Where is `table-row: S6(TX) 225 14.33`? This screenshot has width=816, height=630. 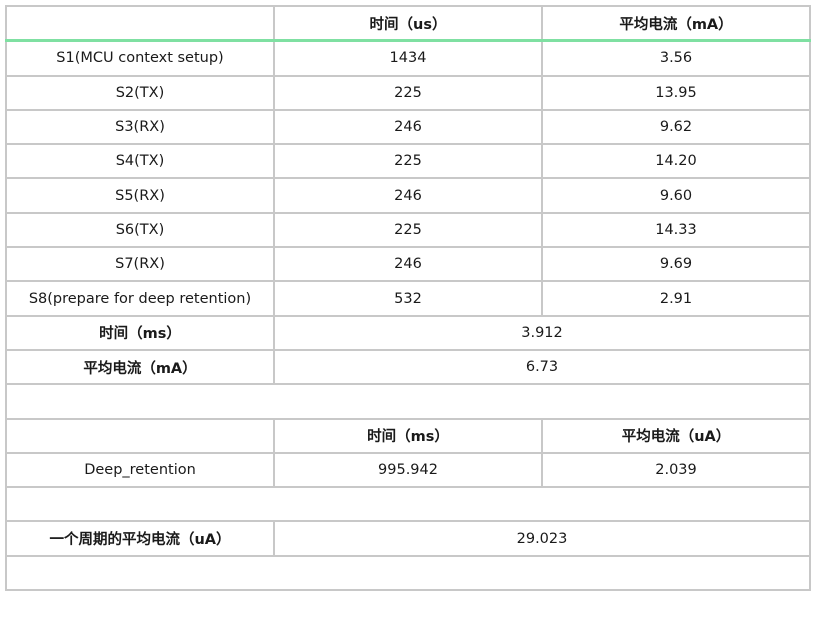 table-row: S6(TX) 225 14.33 is located at coordinates (408, 230).